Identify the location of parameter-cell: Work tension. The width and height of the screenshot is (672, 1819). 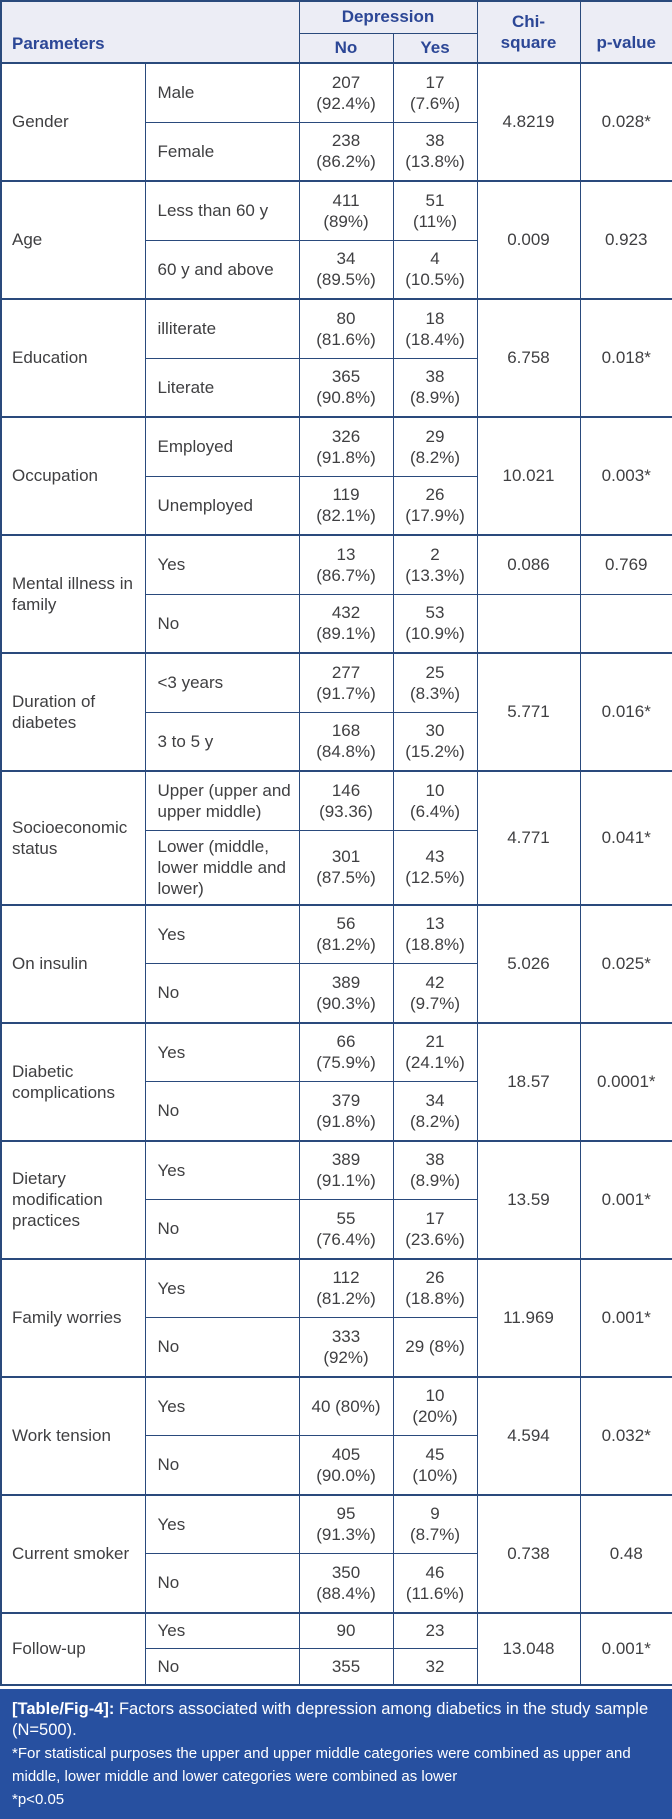
(73, 1435).